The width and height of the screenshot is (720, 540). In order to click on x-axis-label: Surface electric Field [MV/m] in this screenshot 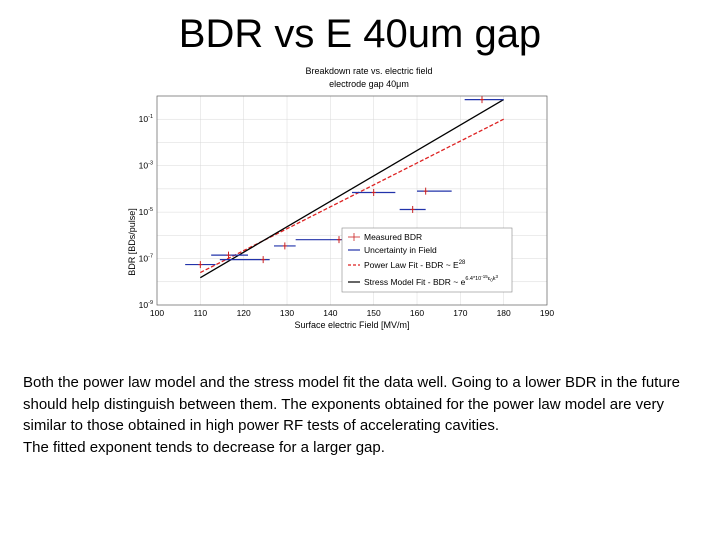, I will do `click(351, 325)`.